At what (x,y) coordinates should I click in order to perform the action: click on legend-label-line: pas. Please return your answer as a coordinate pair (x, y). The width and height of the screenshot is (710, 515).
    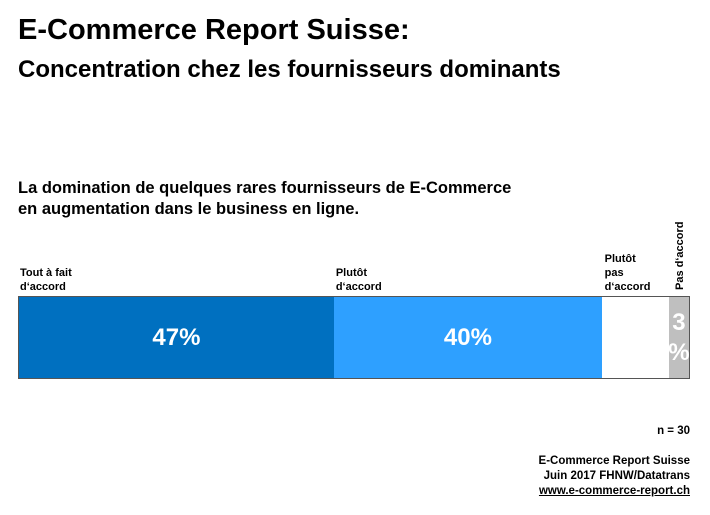
    Looking at the image, I should click on (614, 273).